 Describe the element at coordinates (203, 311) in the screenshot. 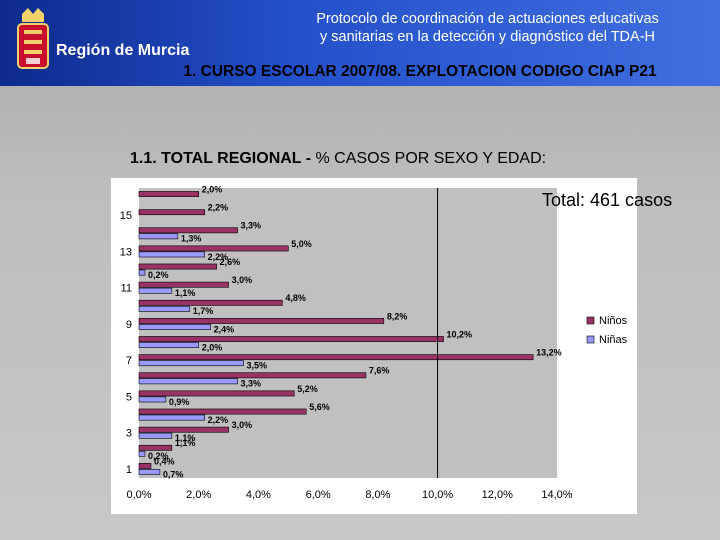

I see `data-label: 1,7%` at that location.